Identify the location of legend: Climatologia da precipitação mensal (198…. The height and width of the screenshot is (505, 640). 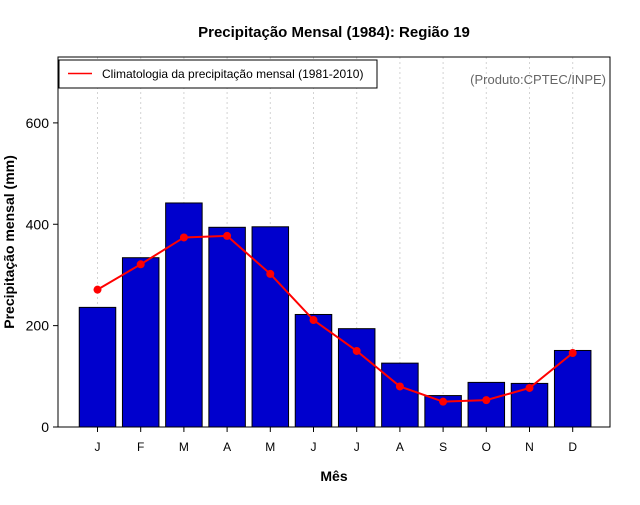
(218, 74).